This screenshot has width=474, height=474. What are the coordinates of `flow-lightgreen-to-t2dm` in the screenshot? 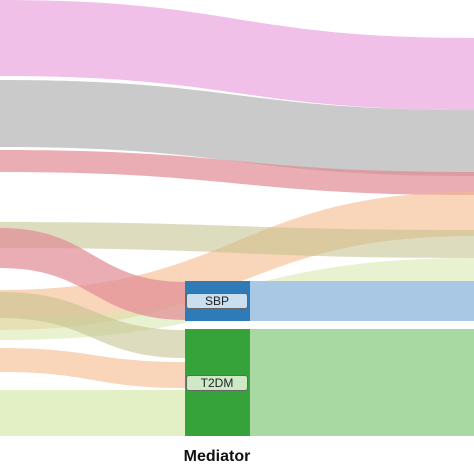 It's located at (93, 413).